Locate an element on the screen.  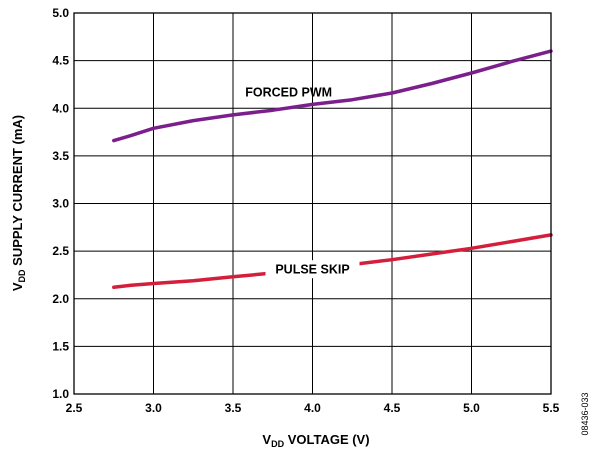
y-tick-label: 1.0 is located at coordinates (60, 394).